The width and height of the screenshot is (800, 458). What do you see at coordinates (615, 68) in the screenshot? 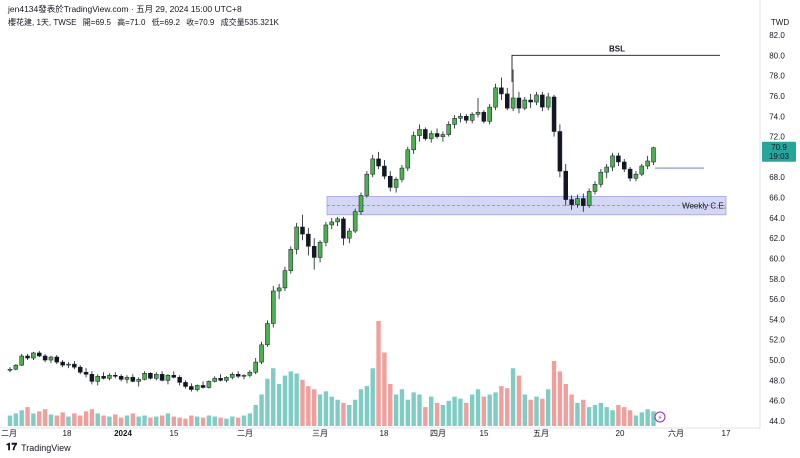
I see `bsl-line` at bounding box center [615, 68].